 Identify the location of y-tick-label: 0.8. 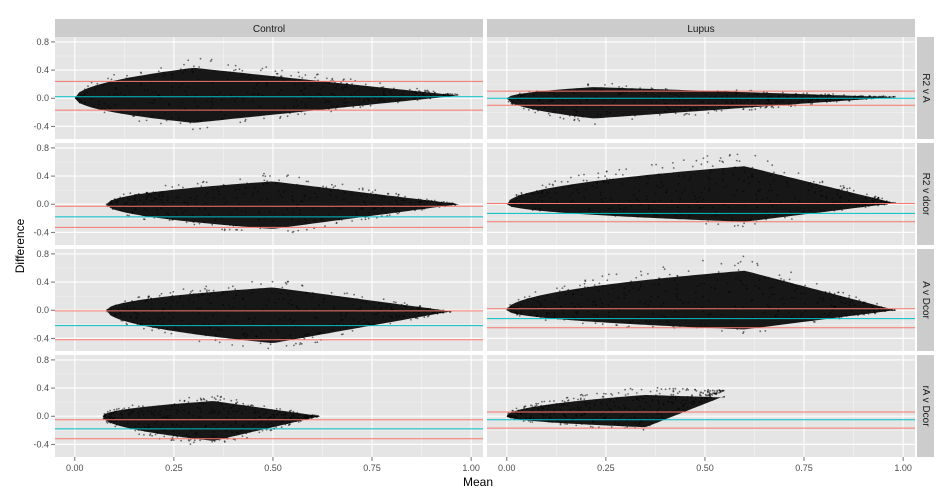
(42, 148).